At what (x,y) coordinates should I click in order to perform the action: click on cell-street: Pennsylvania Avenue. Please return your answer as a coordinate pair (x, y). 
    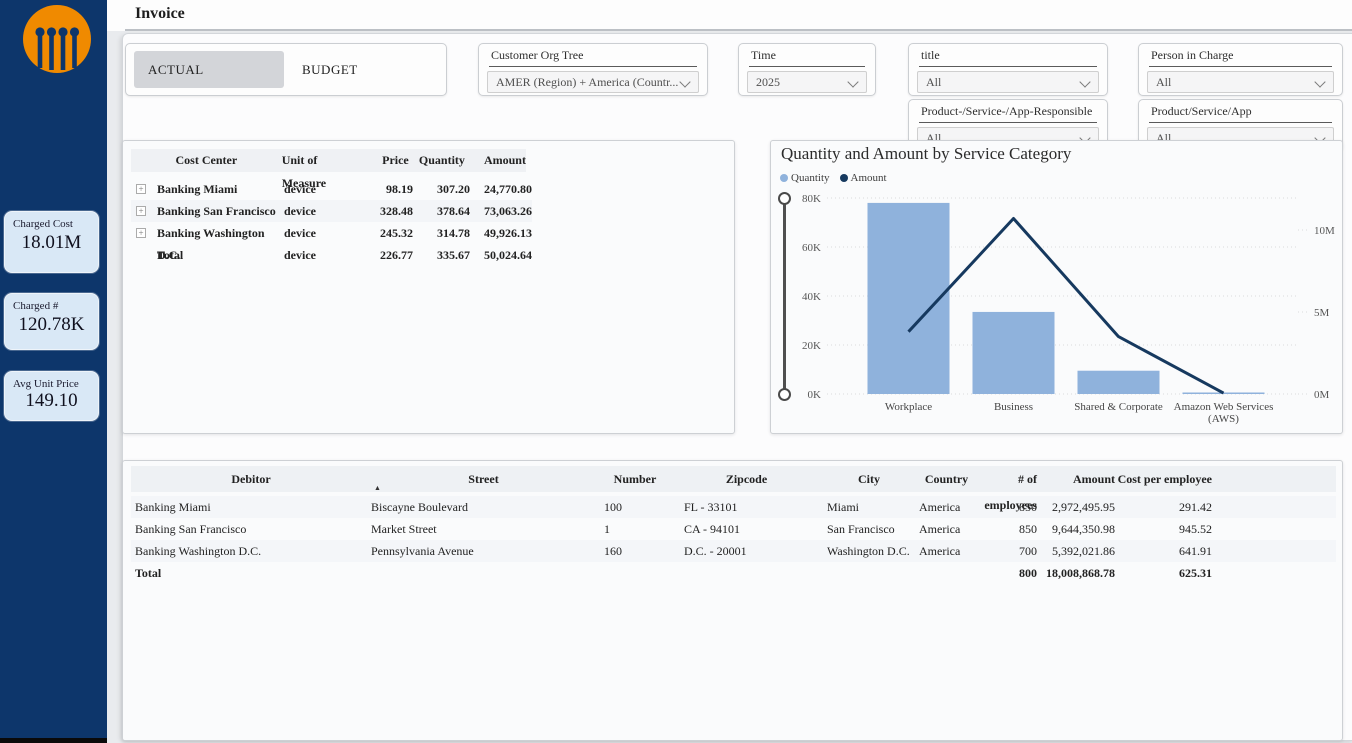
    Looking at the image, I should click on (422, 551).